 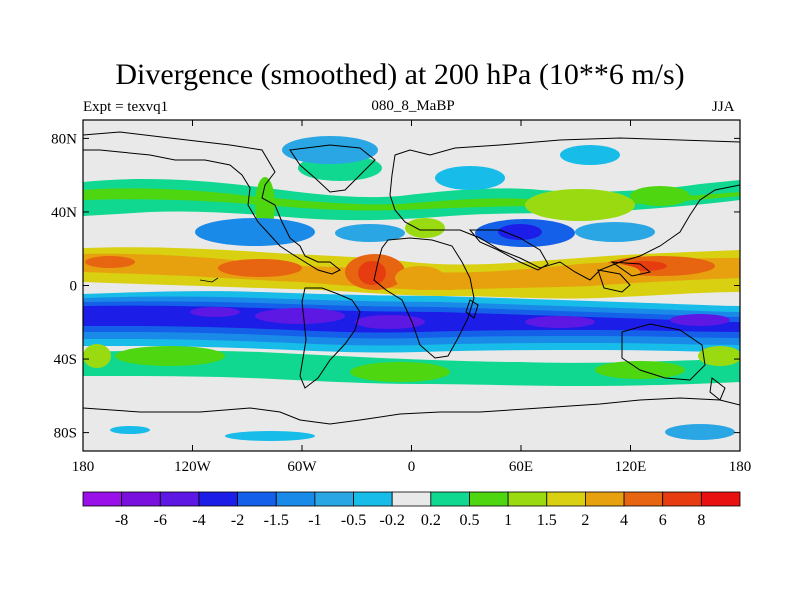 I want to click on colorbar-label: -8, so click(x=121, y=520).